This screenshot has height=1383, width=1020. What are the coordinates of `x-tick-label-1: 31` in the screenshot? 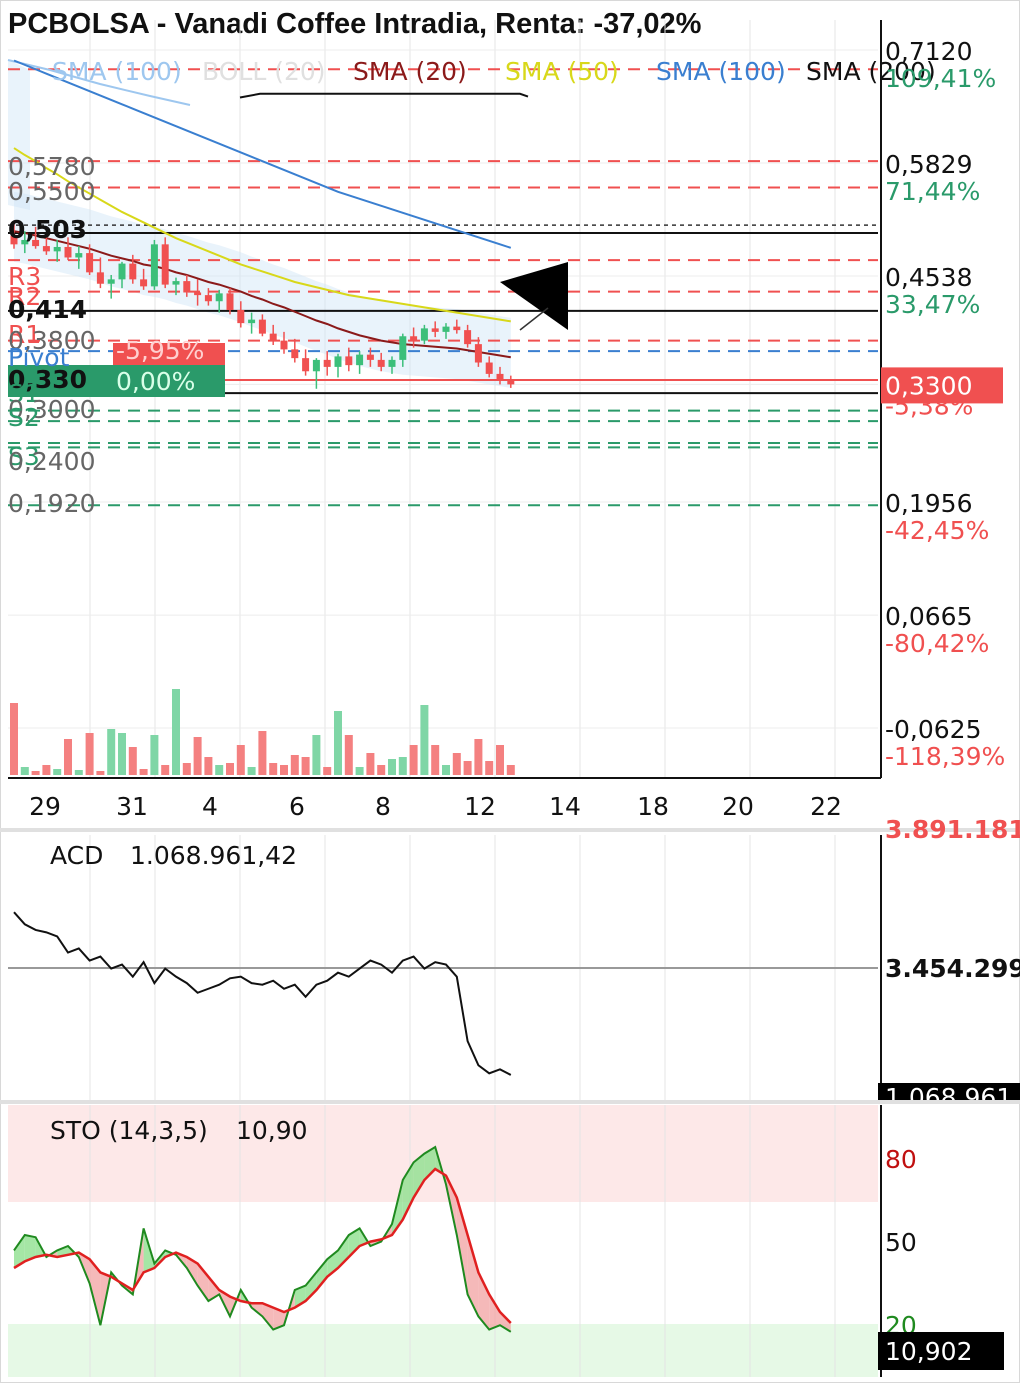 It's located at (132, 806).